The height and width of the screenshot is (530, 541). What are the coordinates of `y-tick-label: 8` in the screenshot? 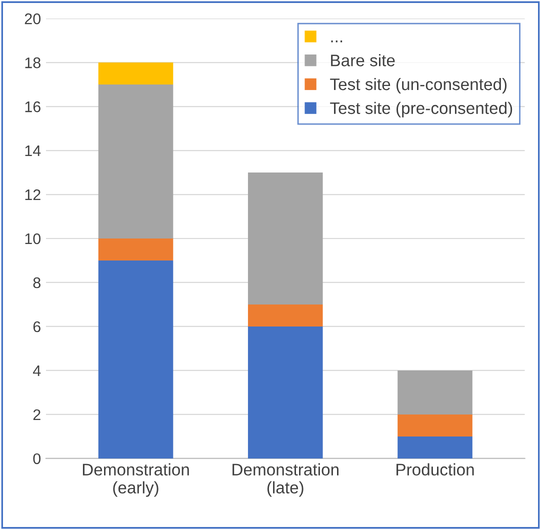 It's located at (36, 282).